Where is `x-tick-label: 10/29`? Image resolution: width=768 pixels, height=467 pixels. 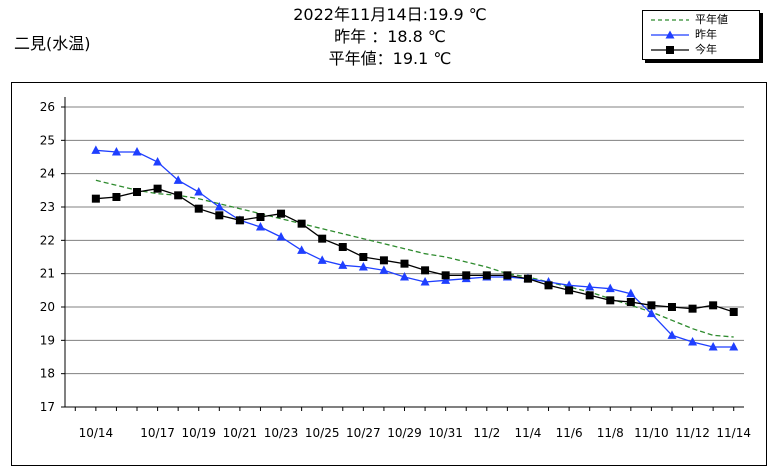 x-tick-label: 10/29 is located at coordinates (404, 433).